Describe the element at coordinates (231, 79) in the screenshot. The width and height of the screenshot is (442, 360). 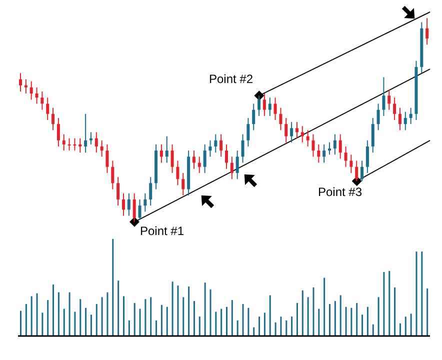
I see `annotation: Point #2` at that location.